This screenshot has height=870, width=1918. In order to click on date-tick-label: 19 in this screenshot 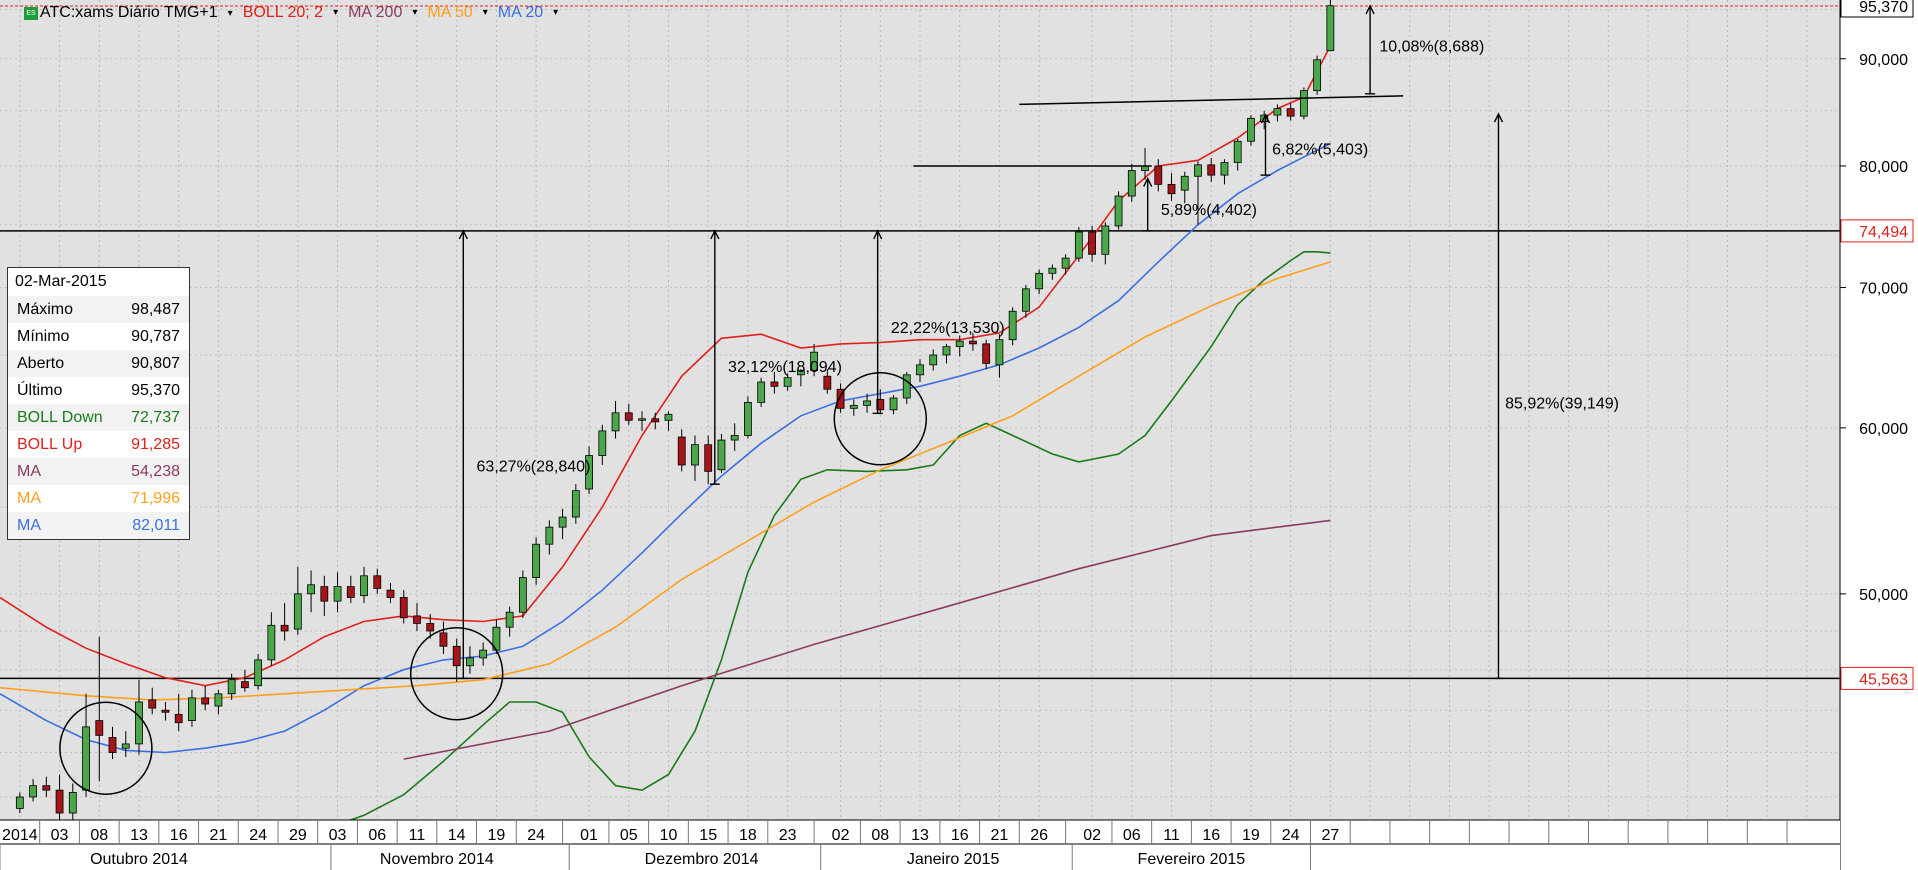, I will do `click(497, 835)`.